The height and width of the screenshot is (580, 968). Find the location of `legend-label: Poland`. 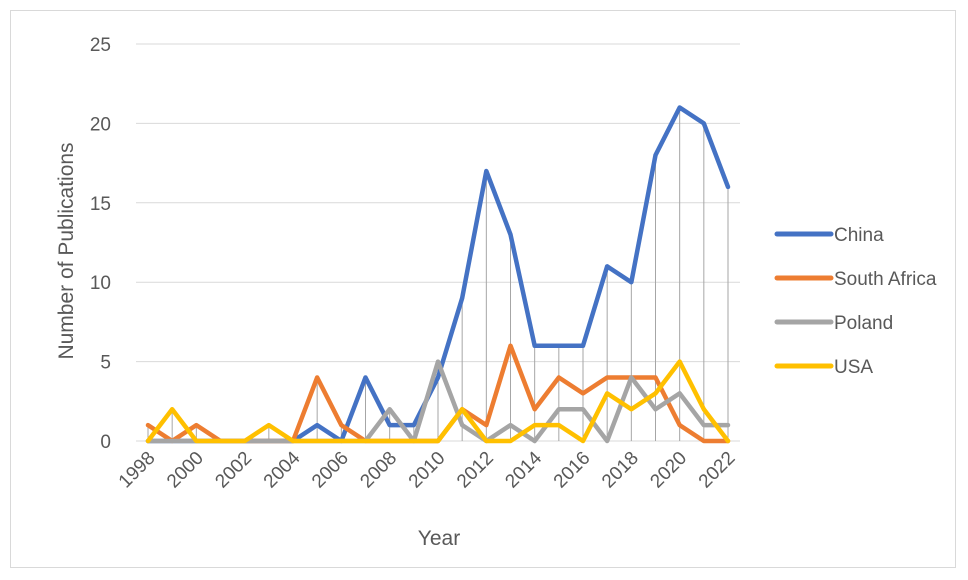

legend-label: Poland is located at coordinates (863, 323).